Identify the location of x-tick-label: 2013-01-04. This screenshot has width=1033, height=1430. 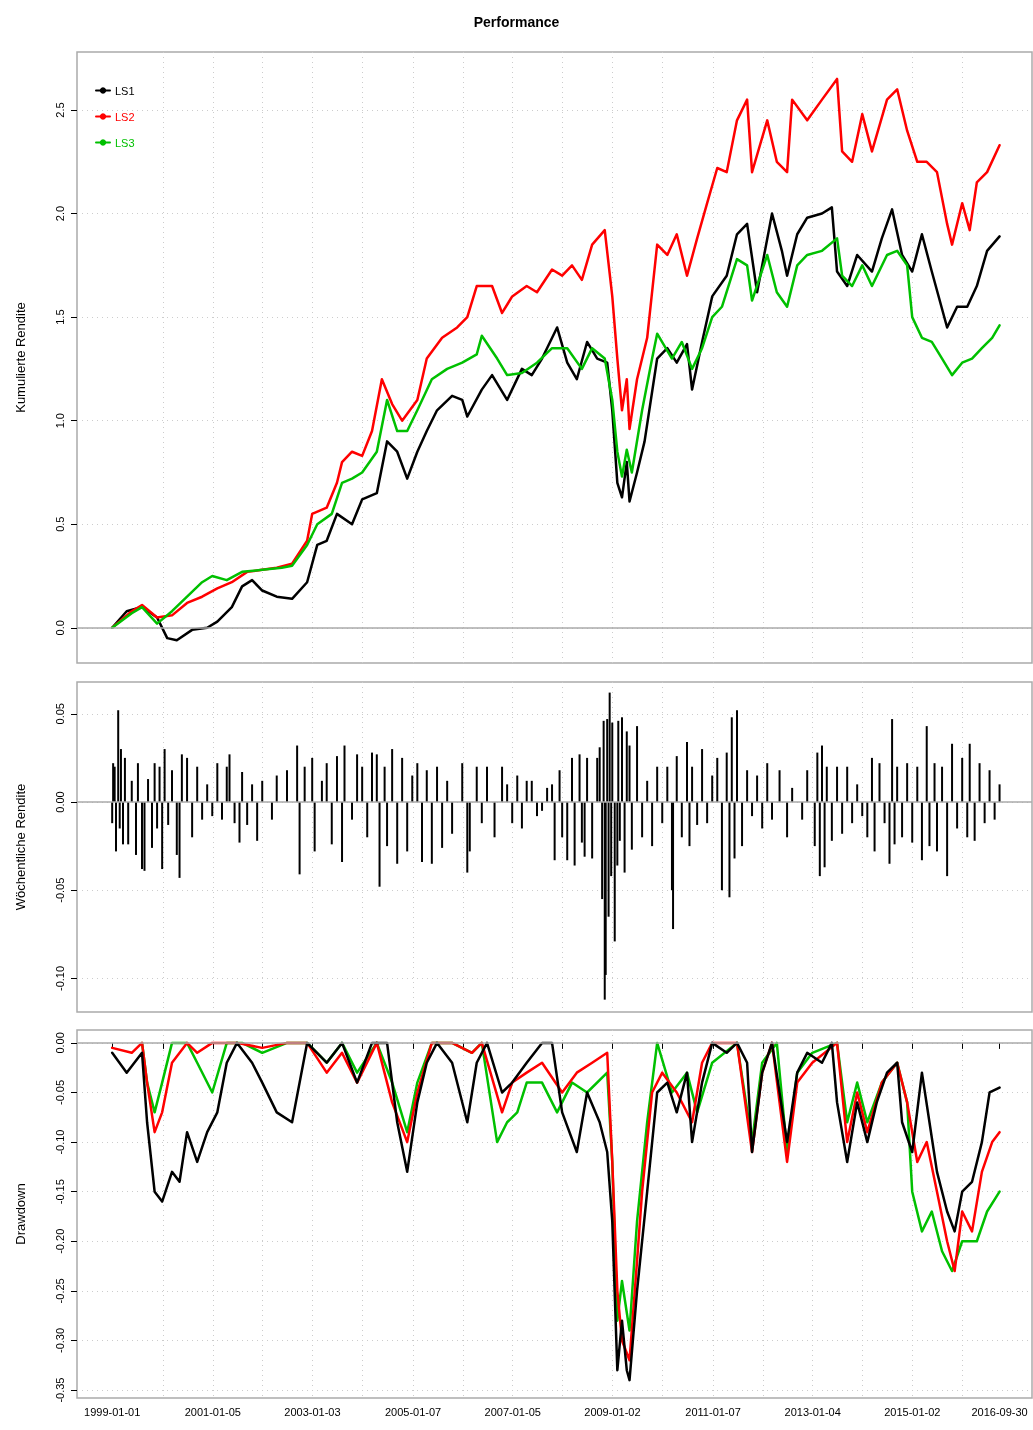
(812, 1411).